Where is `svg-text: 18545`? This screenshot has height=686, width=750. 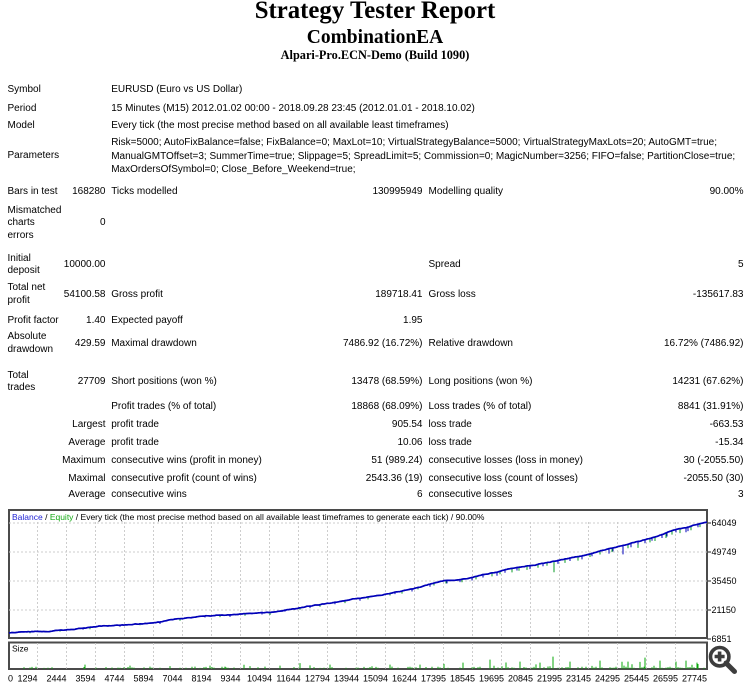 svg-text: 18545 is located at coordinates (462, 679).